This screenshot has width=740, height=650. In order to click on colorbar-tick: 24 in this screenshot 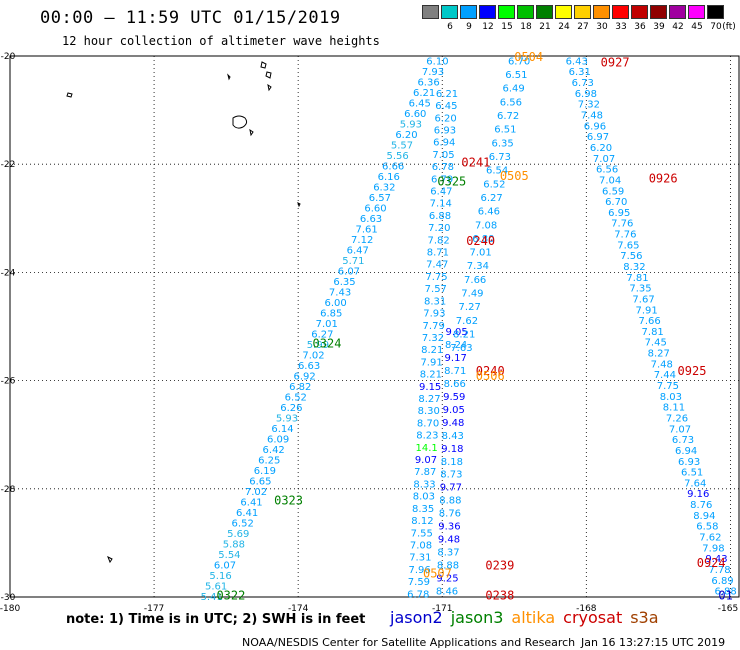, I will do `click(564, 27)`.